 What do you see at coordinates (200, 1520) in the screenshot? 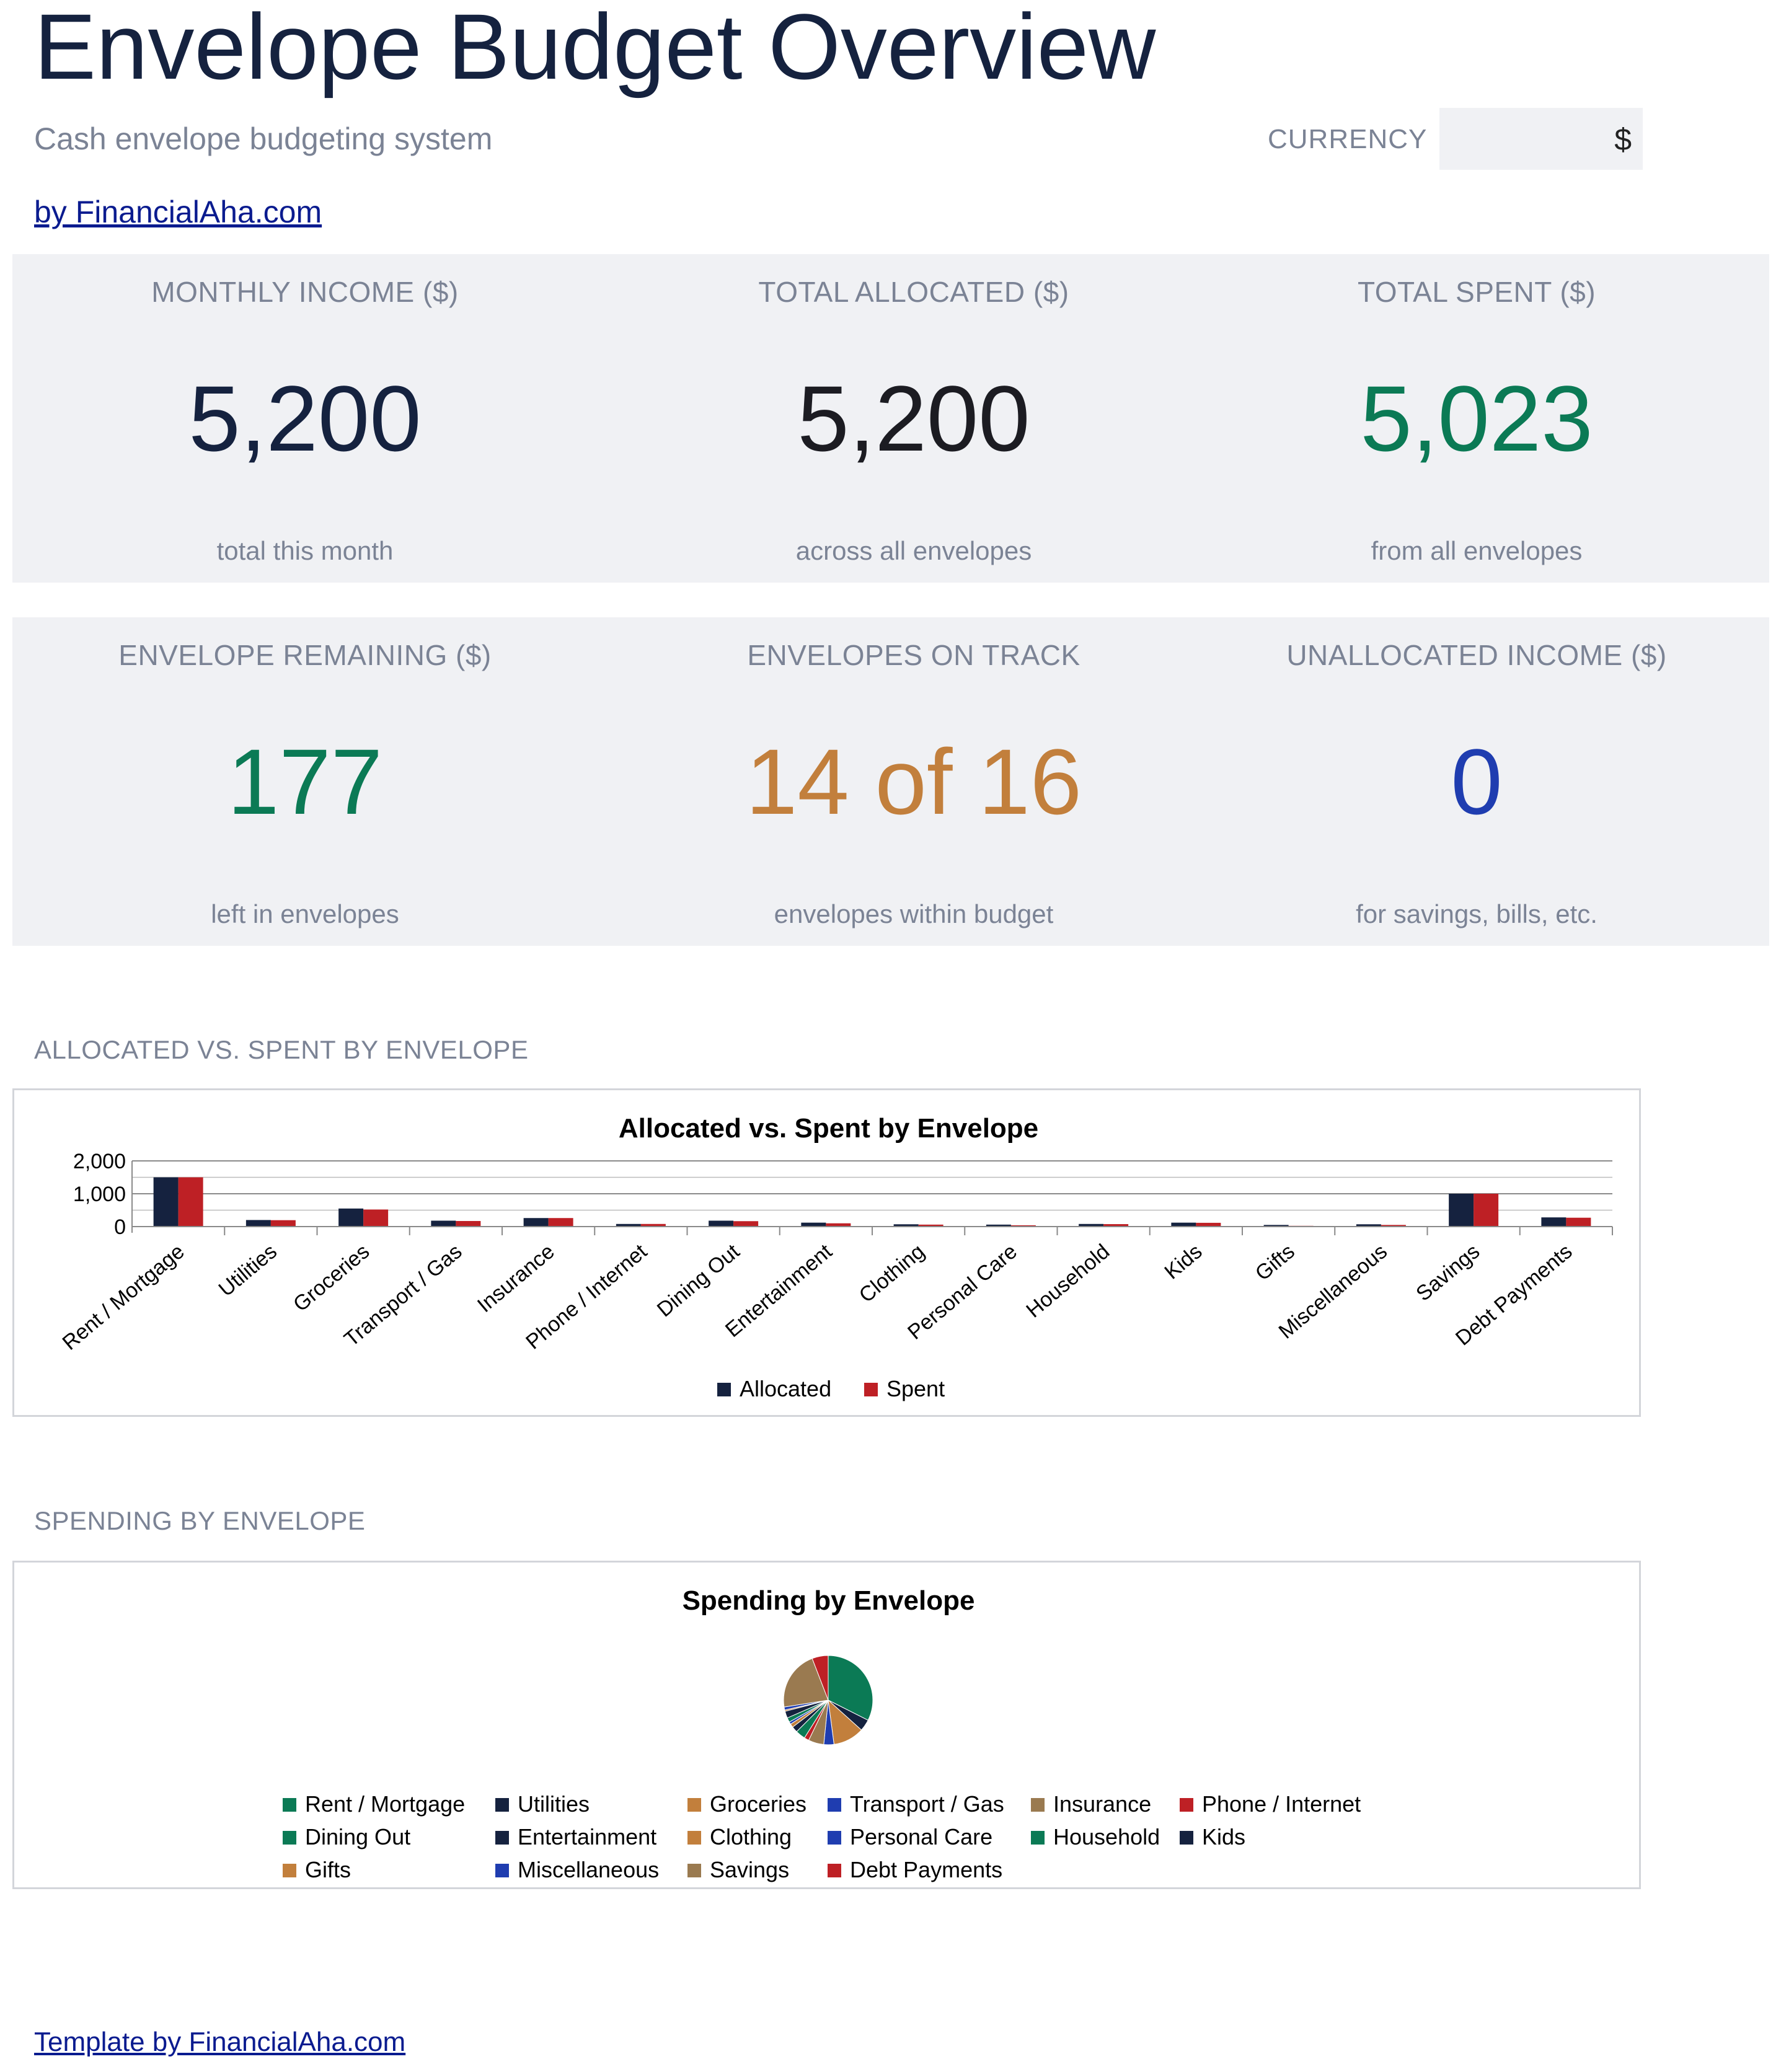
I see `section-heading-pie: SPENDING BY ENVELOPE` at bounding box center [200, 1520].